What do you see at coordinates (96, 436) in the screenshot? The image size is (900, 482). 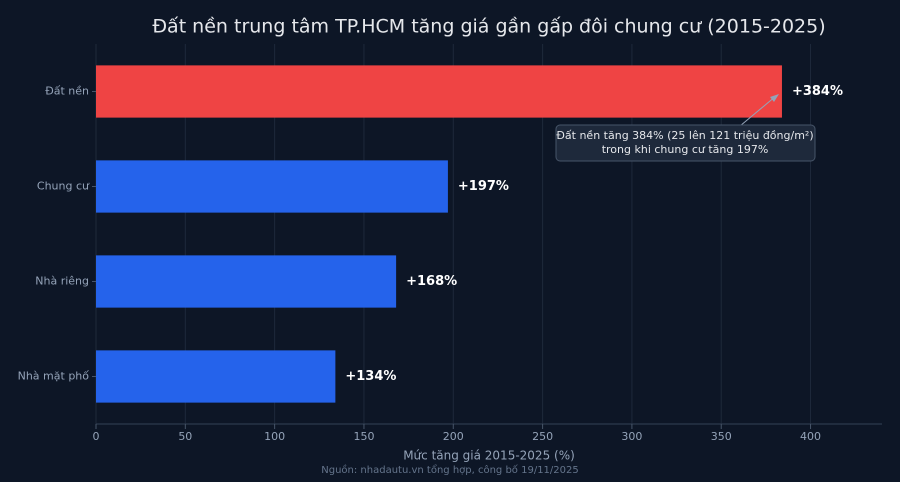 I see `x-tick-label: 0` at bounding box center [96, 436].